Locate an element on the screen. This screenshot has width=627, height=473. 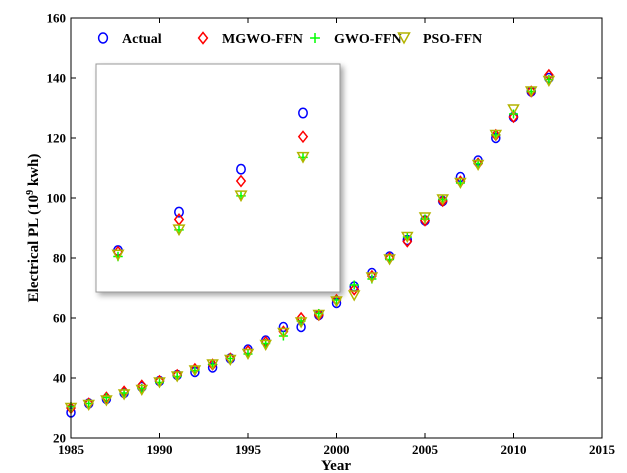
y-tick-label: 140 is located at coordinates (57, 78).